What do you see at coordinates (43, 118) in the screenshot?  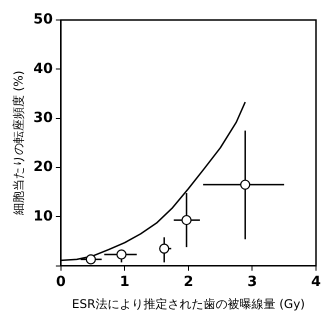 I see `y-tick-label: 30` at bounding box center [43, 118].